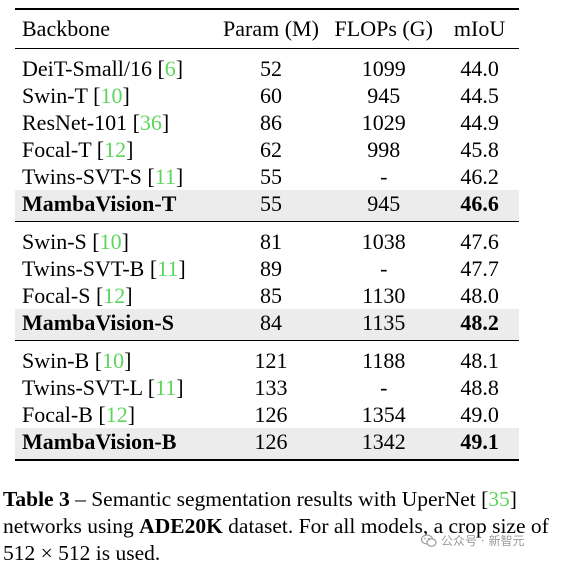  What do you see at coordinates (479, 122) in the screenshot?
I see `cell-miou: 44.9` at bounding box center [479, 122].